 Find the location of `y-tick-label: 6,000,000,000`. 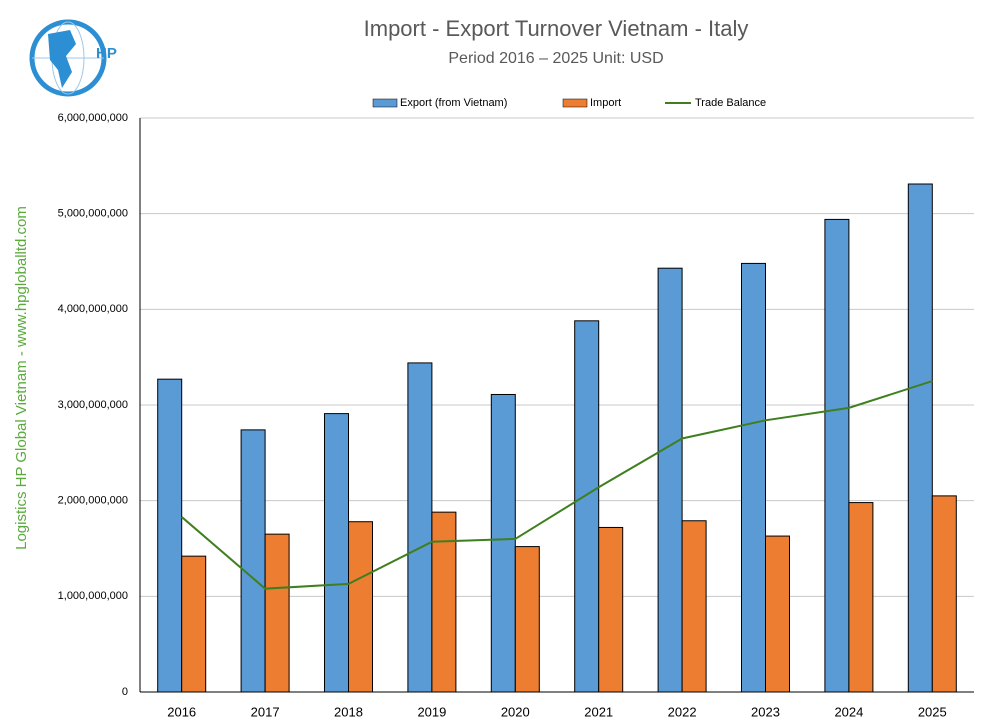

y-tick-label: 6,000,000,000 is located at coordinates (93, 118).